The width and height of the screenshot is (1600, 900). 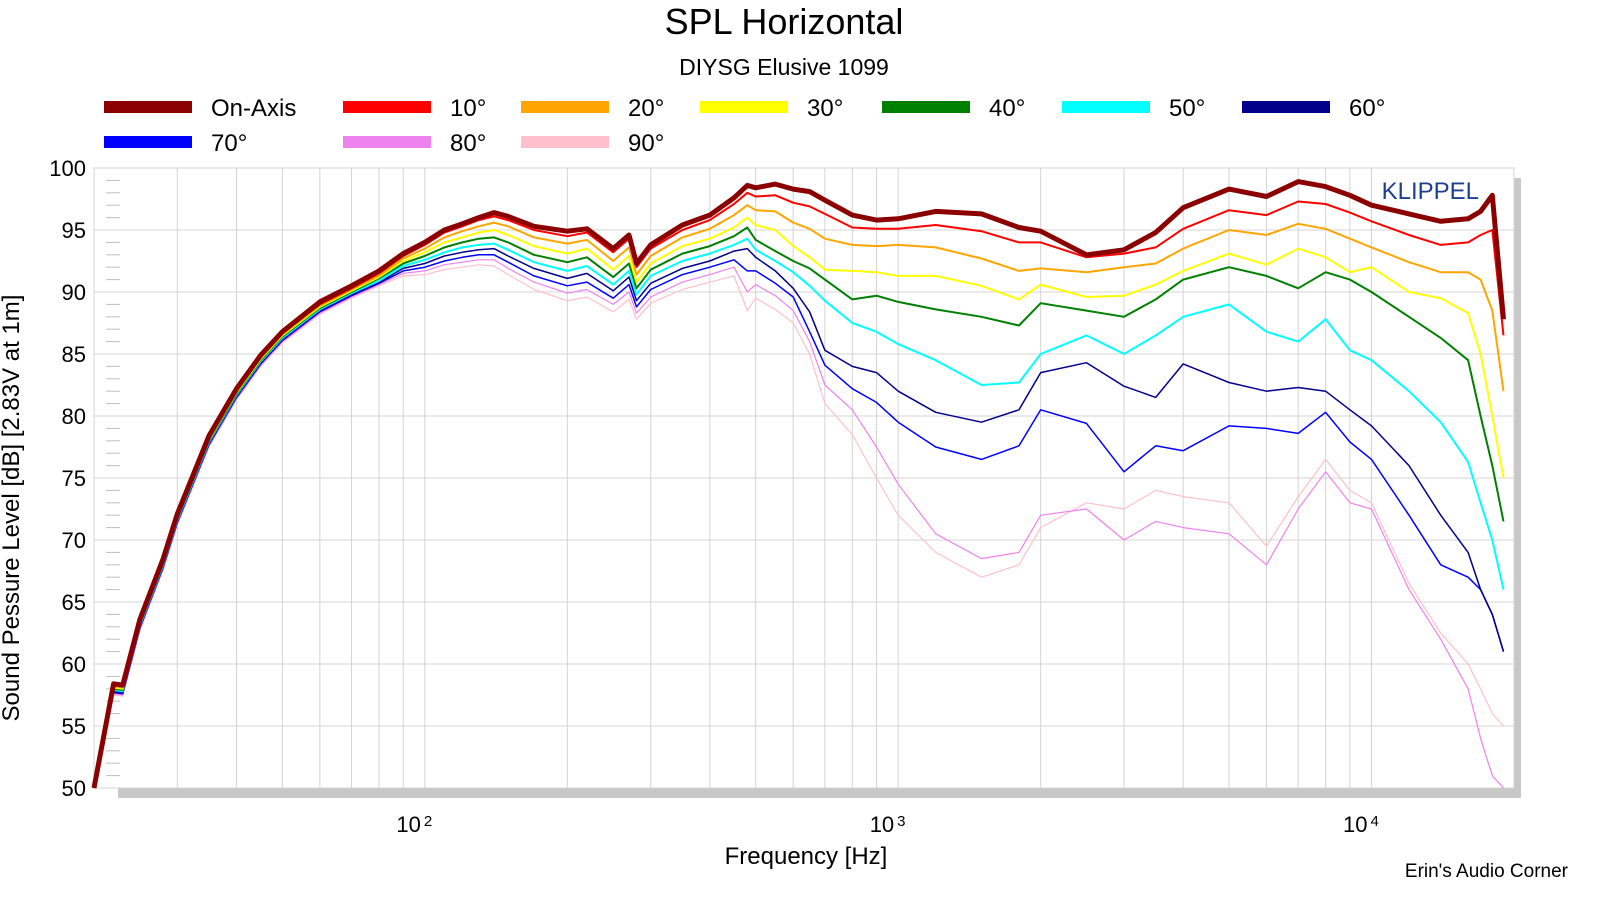 I want to click on legend-label: 30°, so click(x=825, y=108).